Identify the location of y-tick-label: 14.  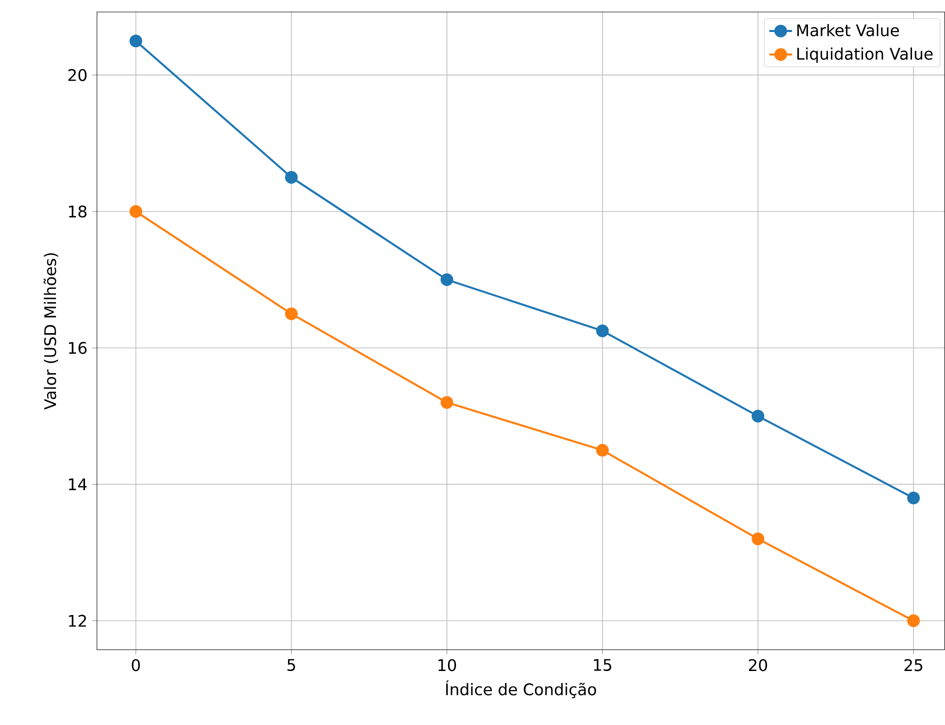
(77, 484).